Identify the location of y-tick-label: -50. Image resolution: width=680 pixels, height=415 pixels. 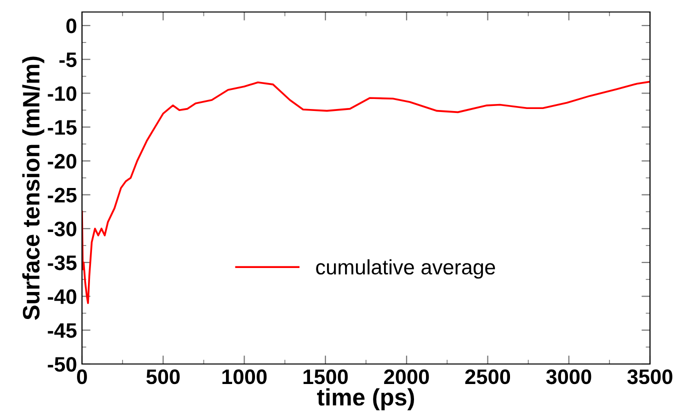
(62, 364).